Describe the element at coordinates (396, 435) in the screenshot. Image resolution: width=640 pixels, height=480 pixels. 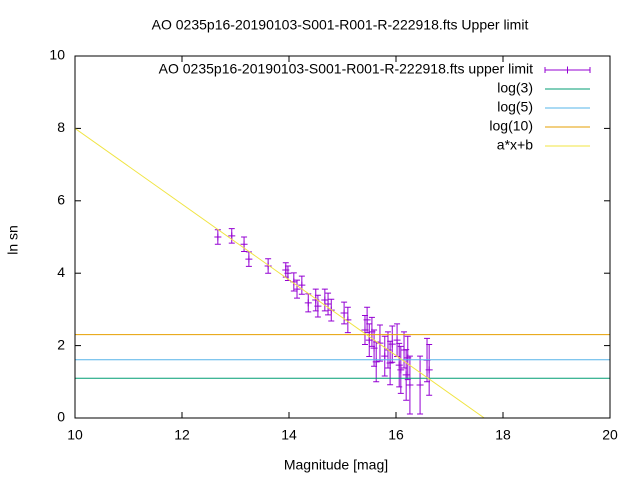
I see `x-tick-label: 16` at that location.